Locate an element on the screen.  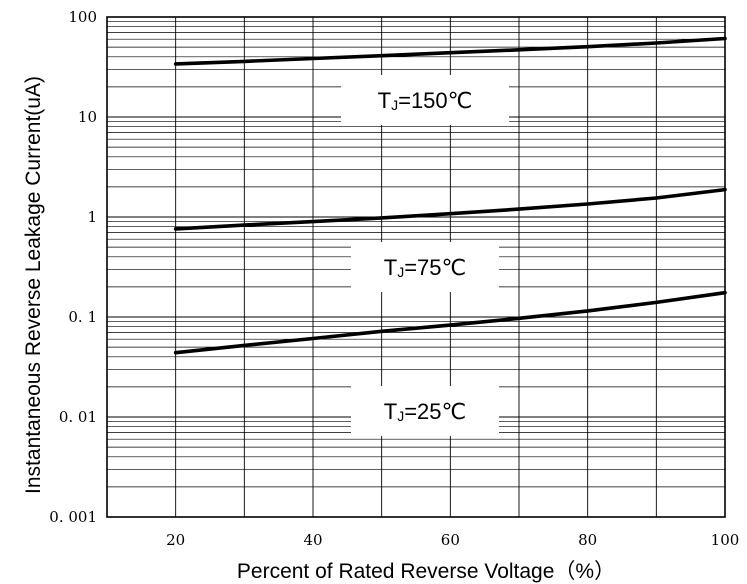
curve-label-rest: =25℃ is located at coordinates (435, 411).